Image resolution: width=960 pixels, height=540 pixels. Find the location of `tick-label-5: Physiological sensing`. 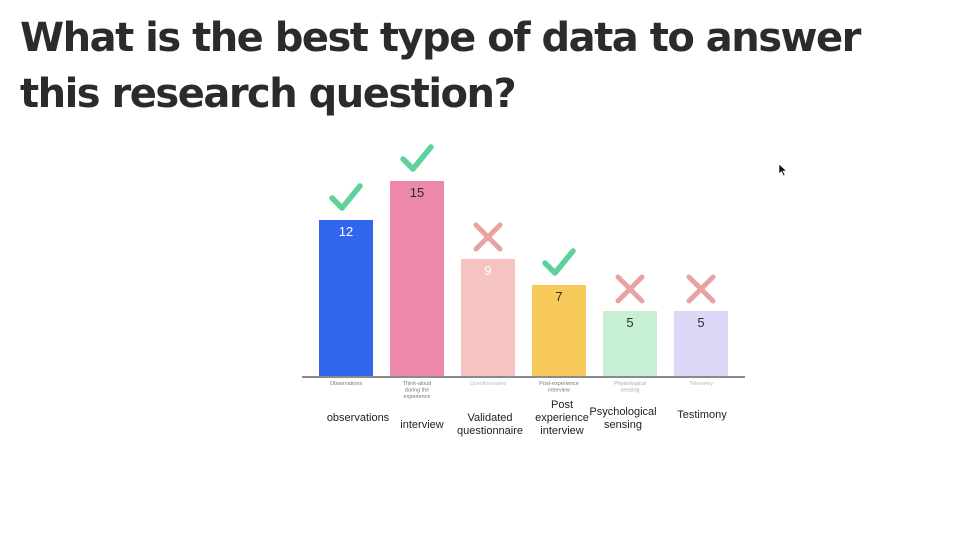

tick-label-5: Physiological sensing is located at coordinates (630, 387).